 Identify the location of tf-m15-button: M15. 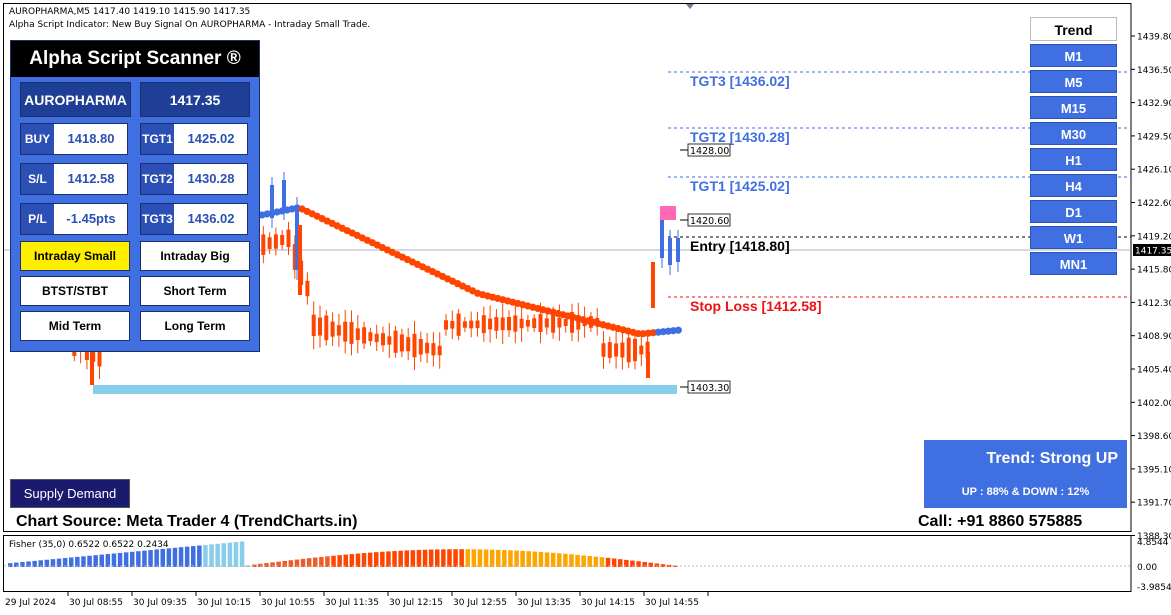
(1073, 107).